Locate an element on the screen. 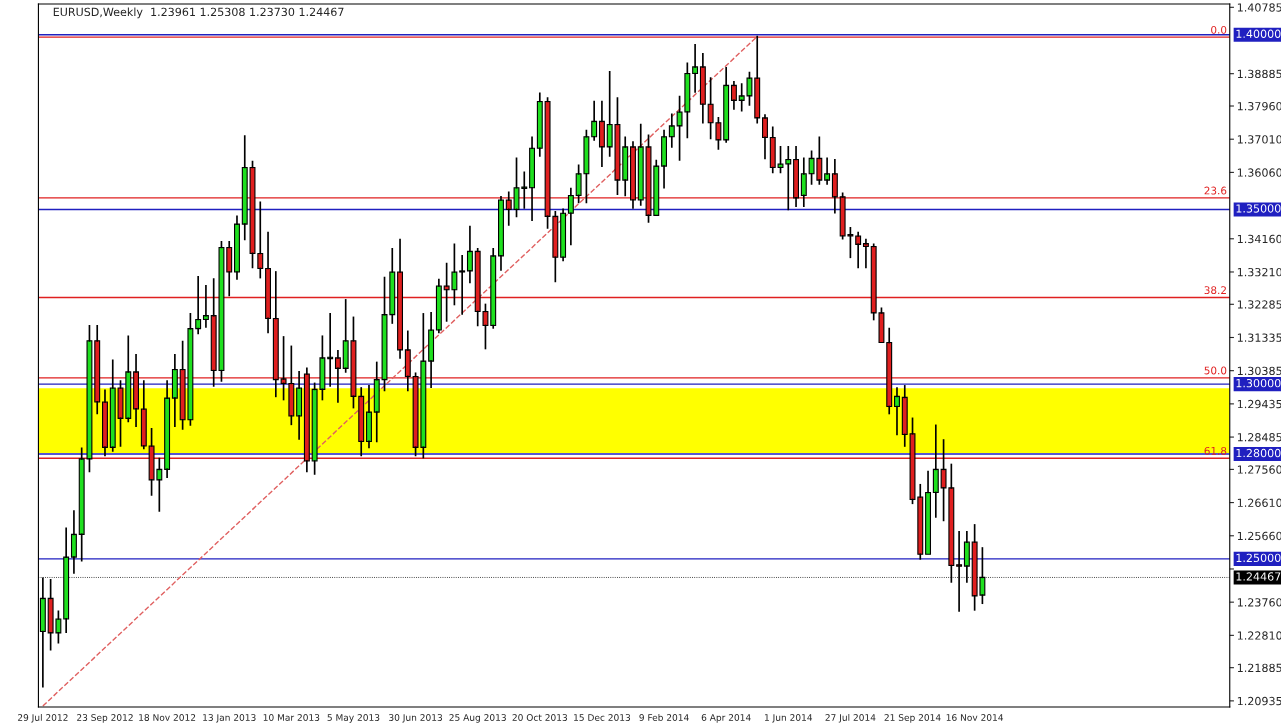 This screenshot has height=724, width=1281. x-tick-label: 29 Jul 2012 is located at coordinates (42, 718).